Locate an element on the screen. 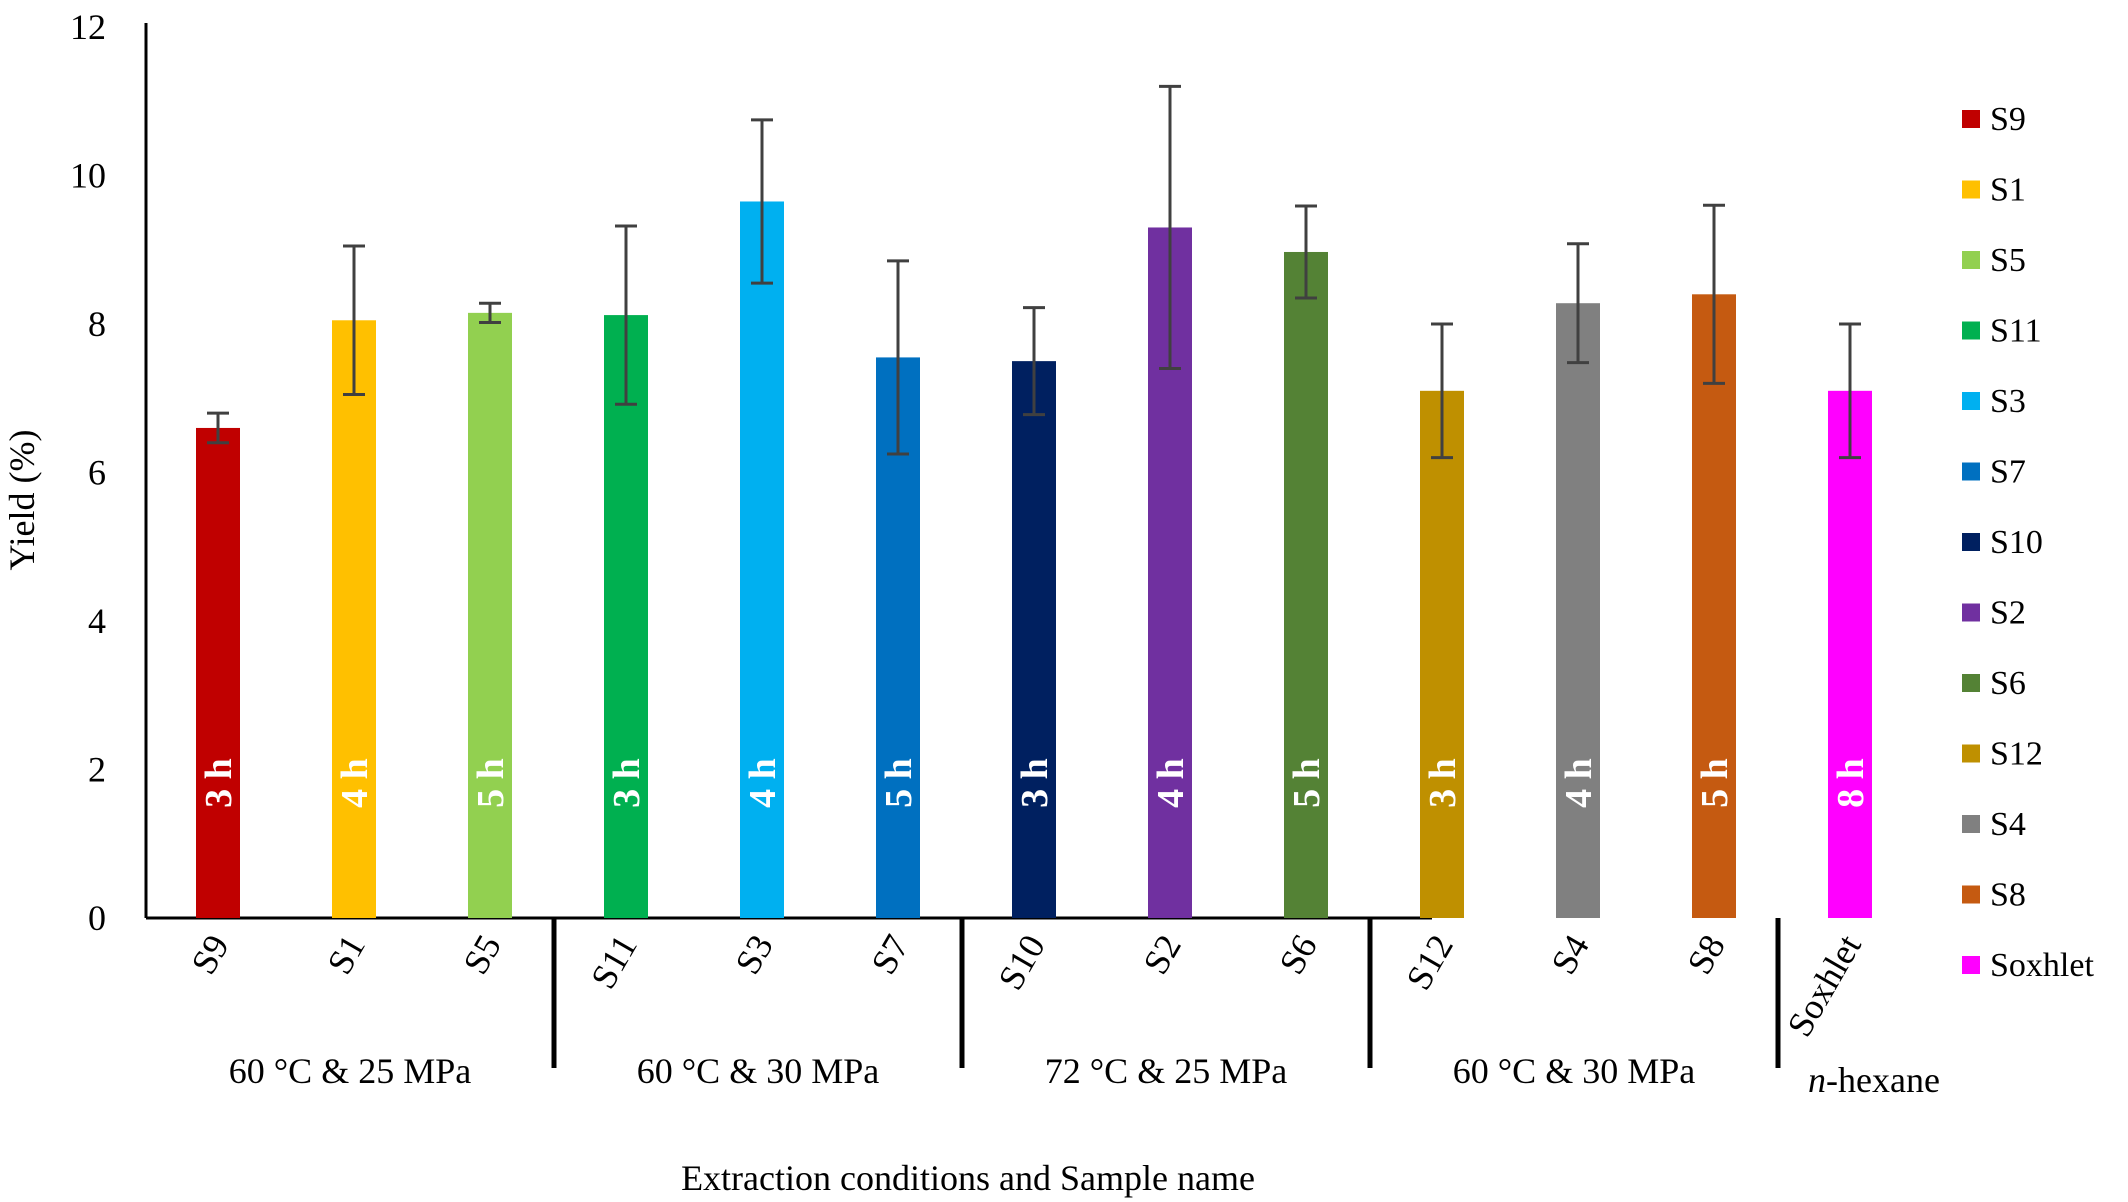 Image resolution: width=2128 pixels, height=1202 pixels. x-tick-label: S12 is located at coordinates (1429, 962).